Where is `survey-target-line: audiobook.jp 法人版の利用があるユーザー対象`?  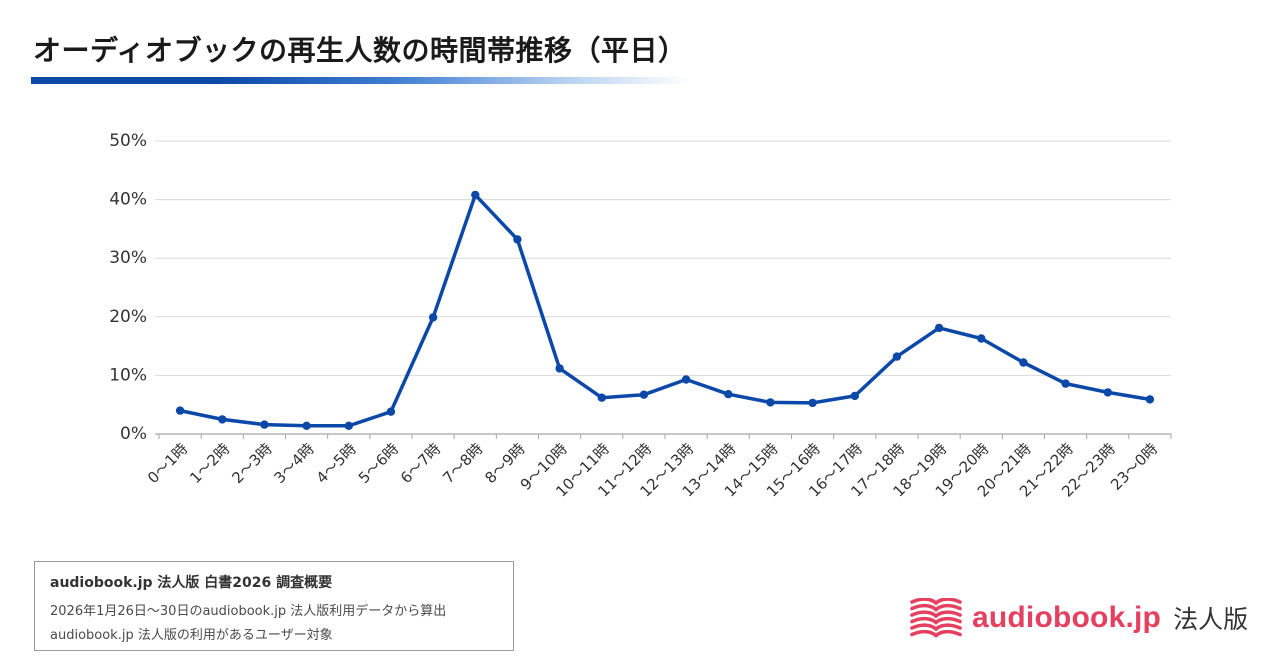
survey-target-line: audiobook.jp 法人版の利用があるユーザー対象 is located at coordinates (191, 635).